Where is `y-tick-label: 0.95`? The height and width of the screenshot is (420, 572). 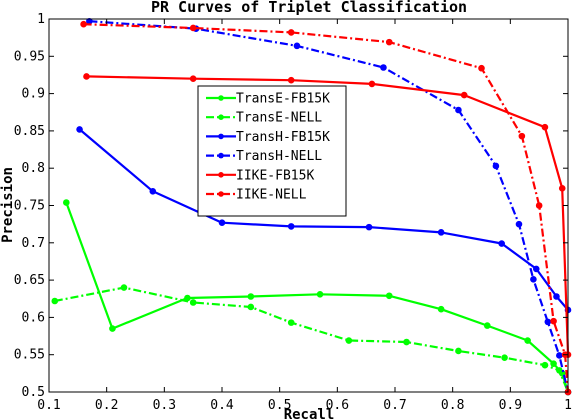
y-tick-label: 0.95 is located at coordinates (29, 56).